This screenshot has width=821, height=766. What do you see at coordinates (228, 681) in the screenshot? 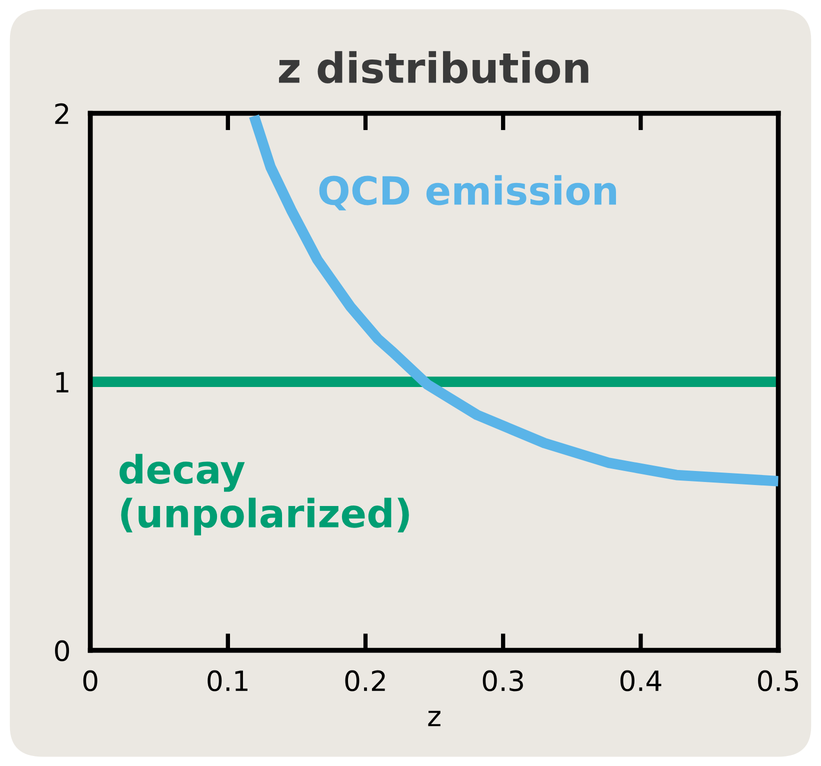
I see `x-tick-label: 0.1` at bounding box center [228, 681].